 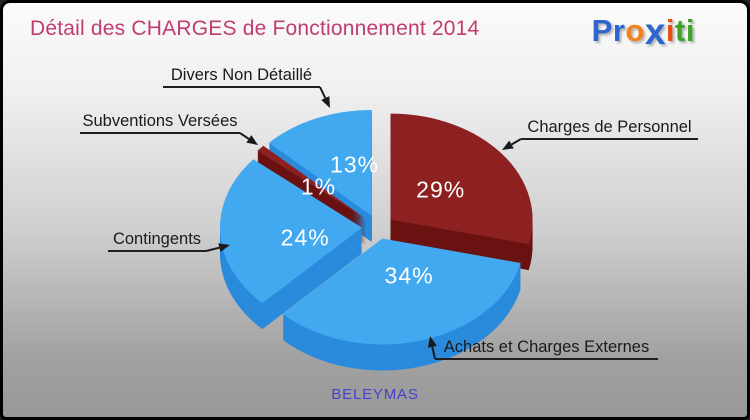 What do you see at coordinates (355, 164) in the screenshot?
I see `pie-value-label-divers-non-detaille: 13%` at bounding box center [355, 164].